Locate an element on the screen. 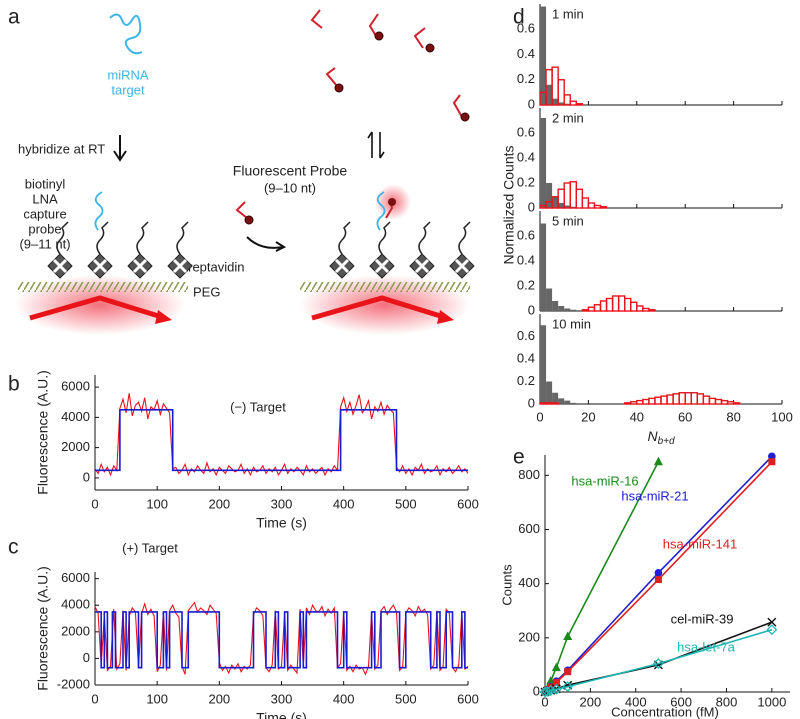 This screenshot has width=800, height=719. chart-title: (+) Target is located at coordinates (150, 547).